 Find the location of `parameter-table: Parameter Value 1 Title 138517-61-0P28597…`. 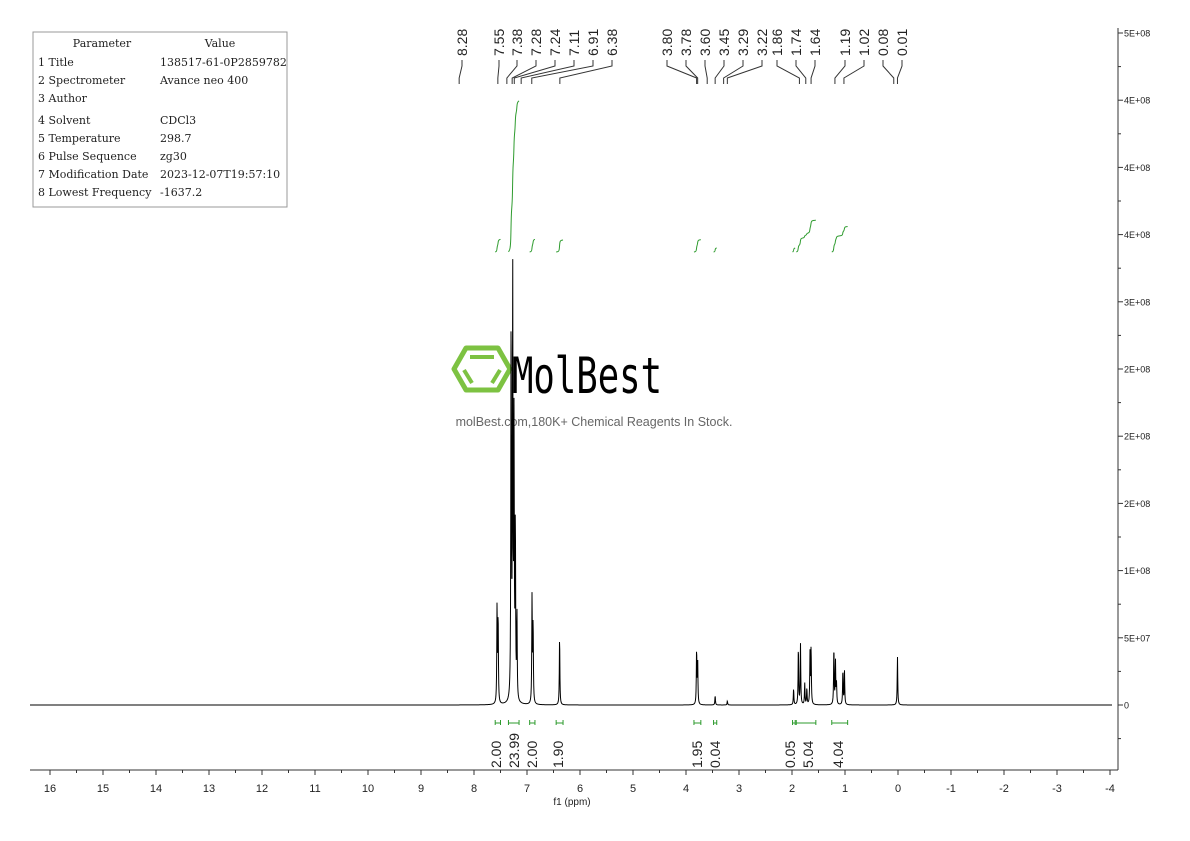

parameter-table: Parameter Value 1 Title 138517-61-0P28597… is located at coordinates (160, 119).